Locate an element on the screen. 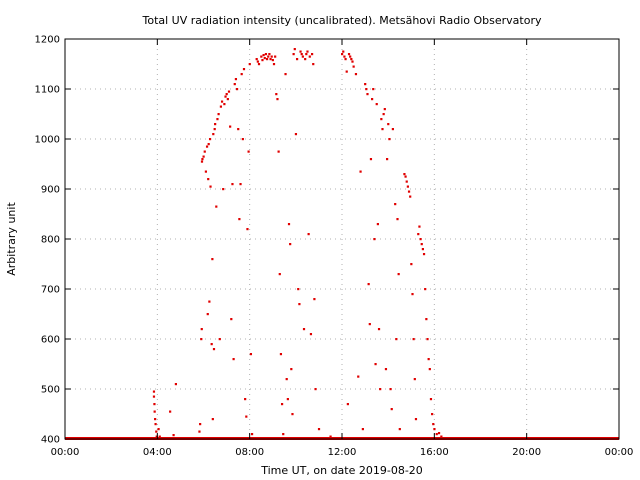 This screenshot has width=640, height=480. x-tick-label: 08:00 is located at coordinates (249, 452).